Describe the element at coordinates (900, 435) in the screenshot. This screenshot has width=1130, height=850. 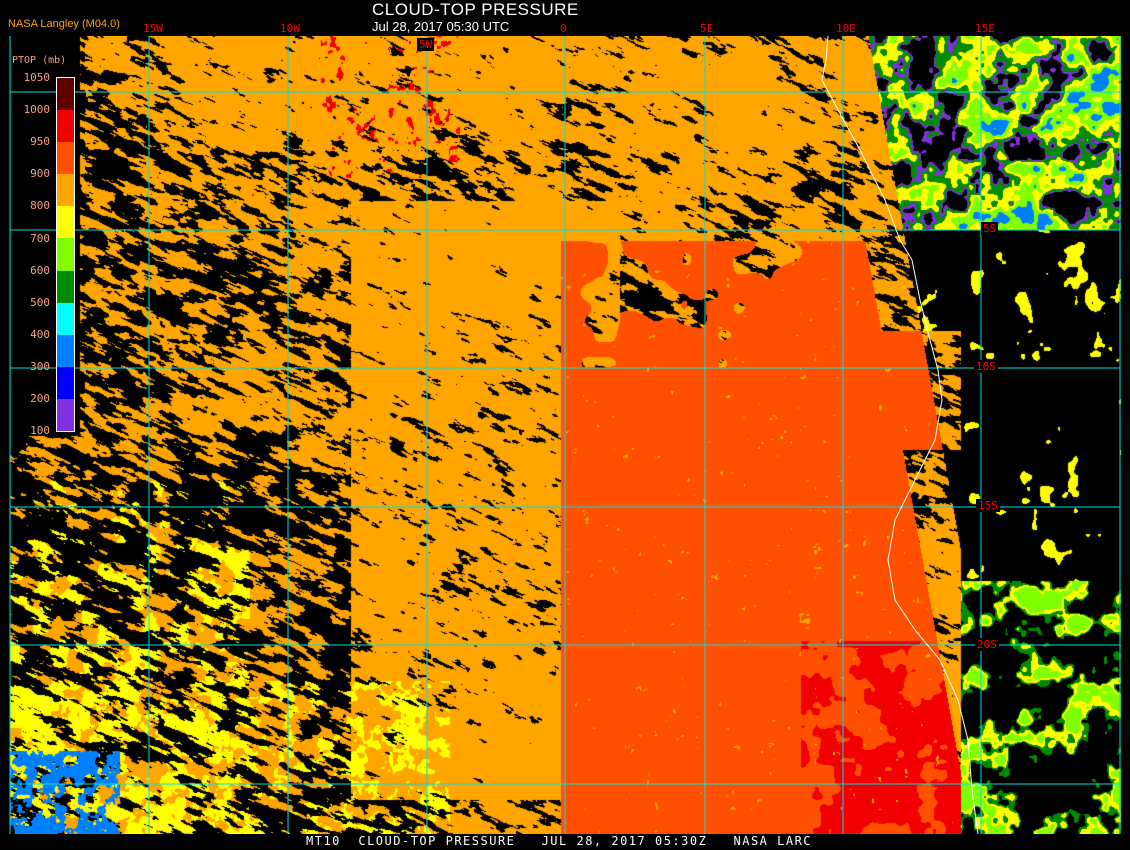
I see `coastline` at that location.